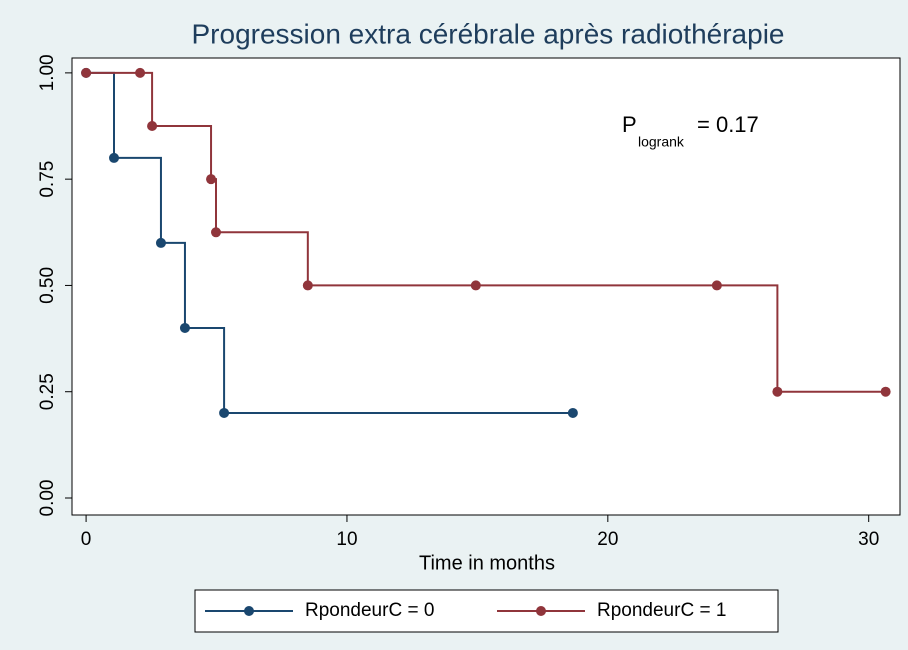 This screenshot has width=908, height=650. What do you see at coordinates (607, 539) in the screenshot?
I see `x-tick-label: 20` at bounding box center [607, 539].